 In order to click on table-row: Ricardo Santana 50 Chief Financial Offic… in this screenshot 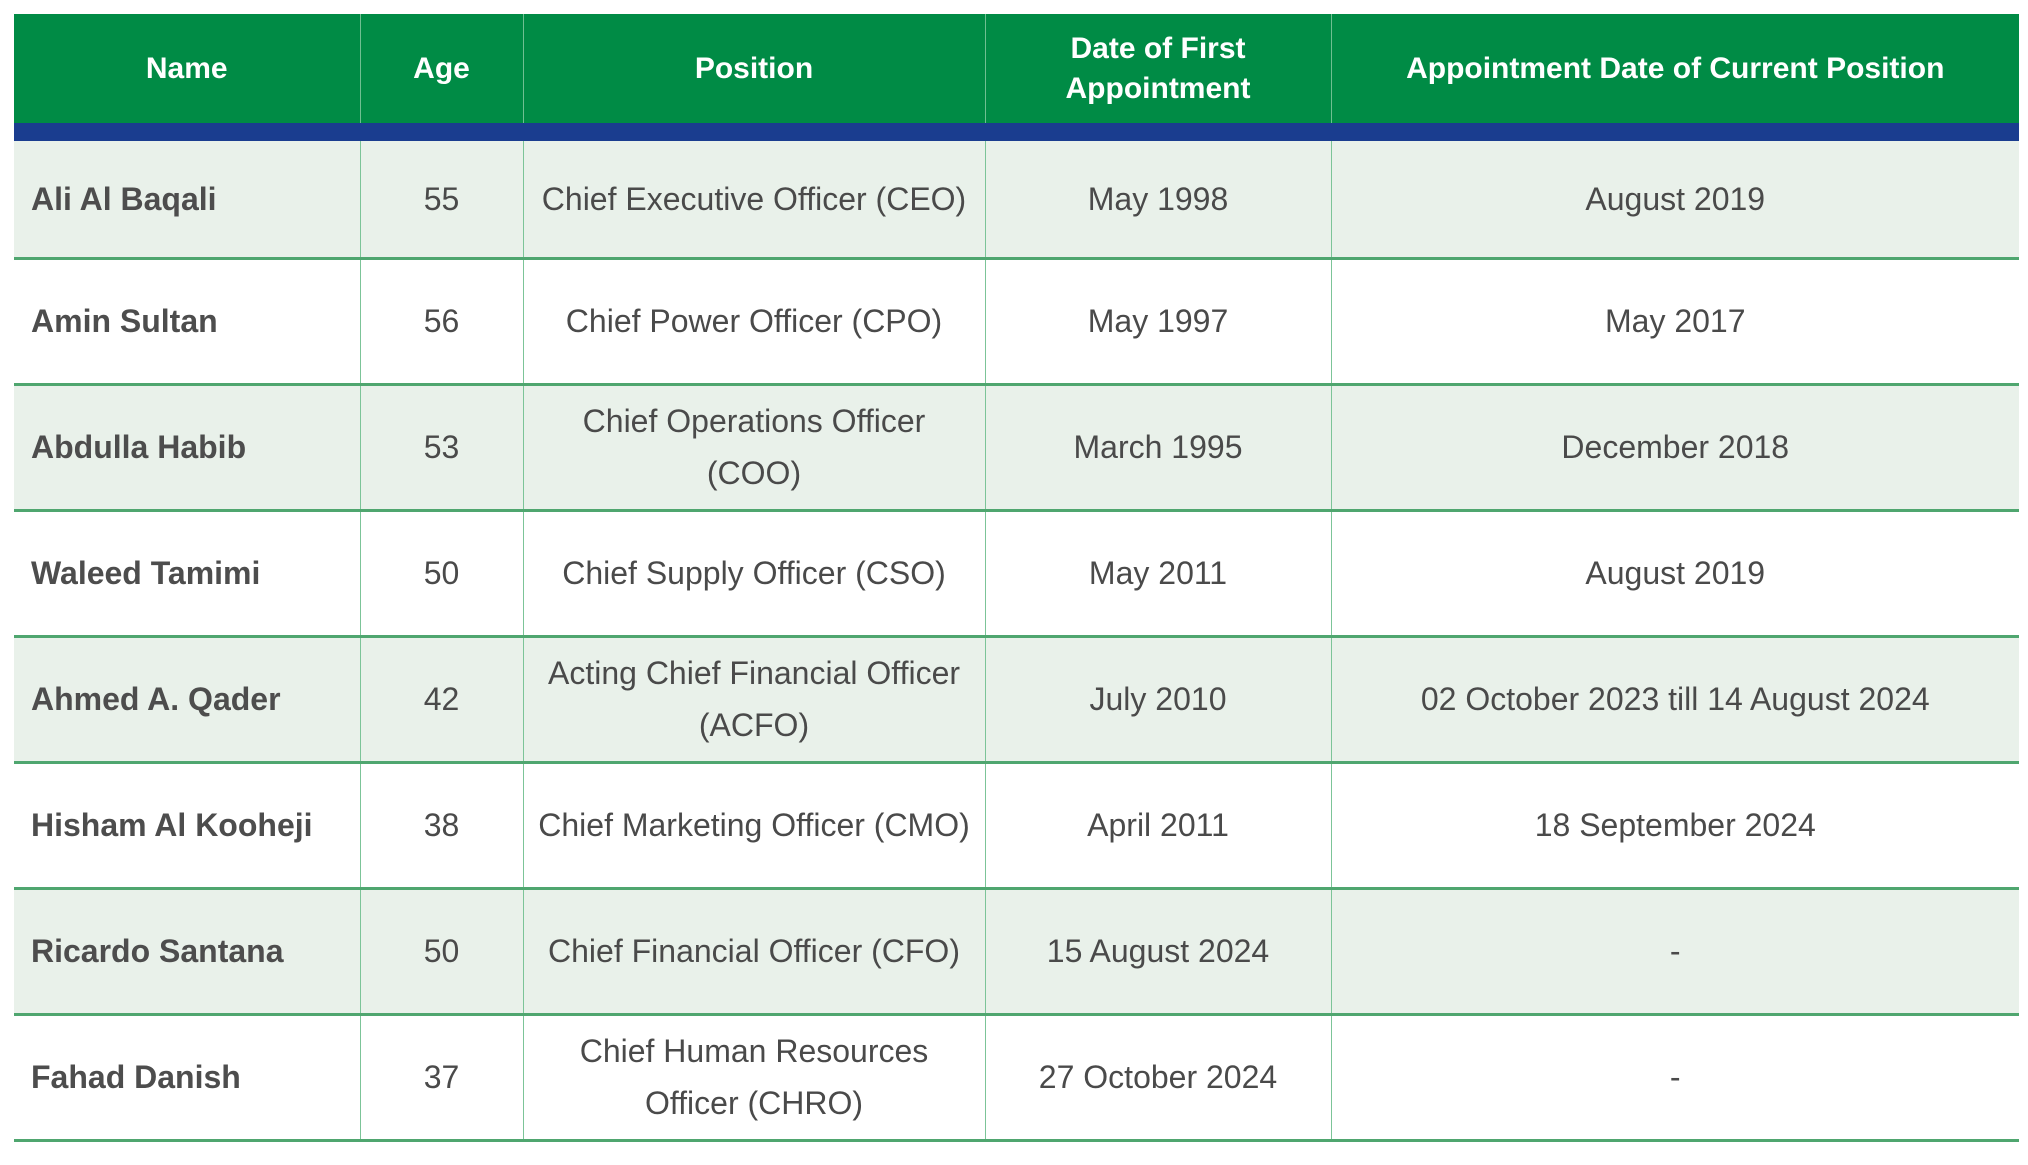, I will do `click(1016, 952)`.